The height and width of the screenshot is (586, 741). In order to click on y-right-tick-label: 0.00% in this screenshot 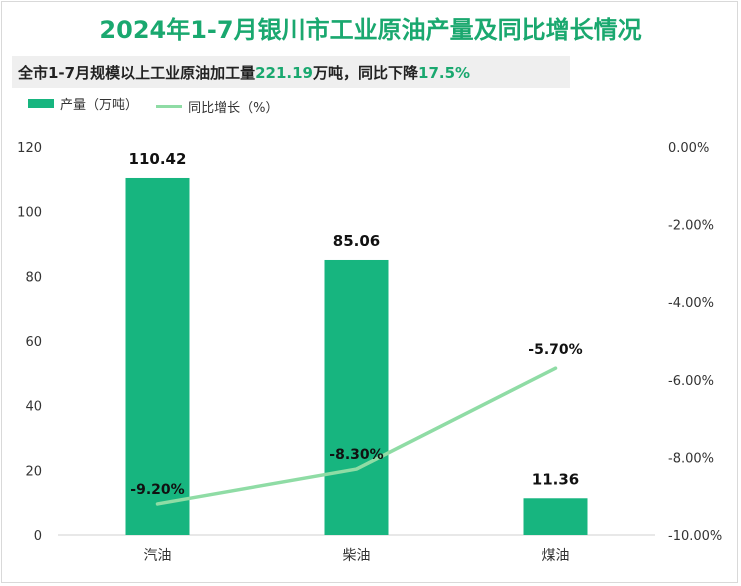, I will do `click(688, 148)`.